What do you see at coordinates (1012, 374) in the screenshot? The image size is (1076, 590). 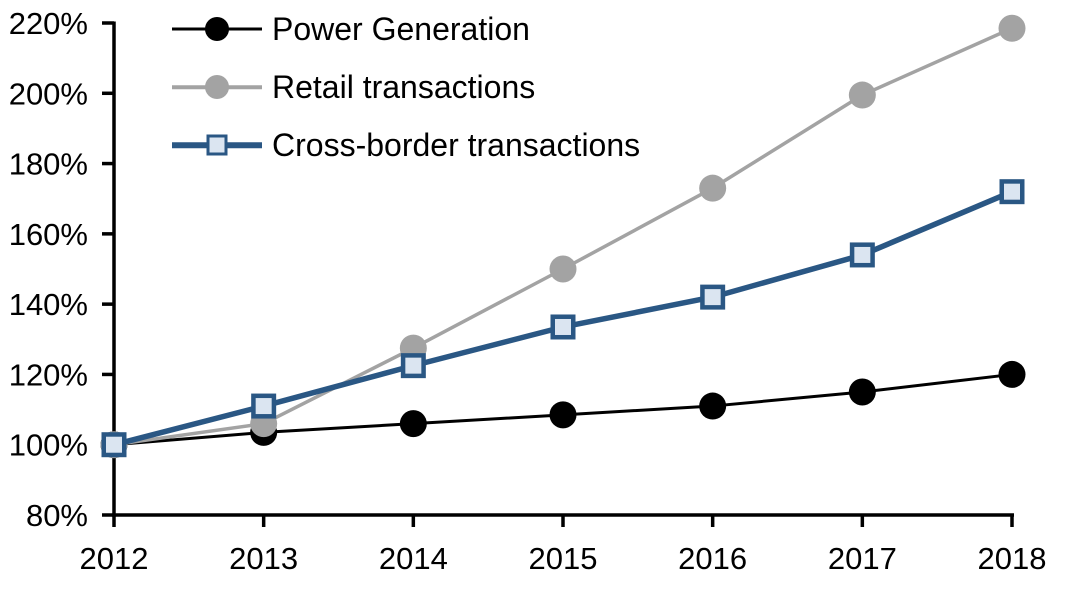 I see `power-generation-marker-2018` at bounding box center [1012, 374].